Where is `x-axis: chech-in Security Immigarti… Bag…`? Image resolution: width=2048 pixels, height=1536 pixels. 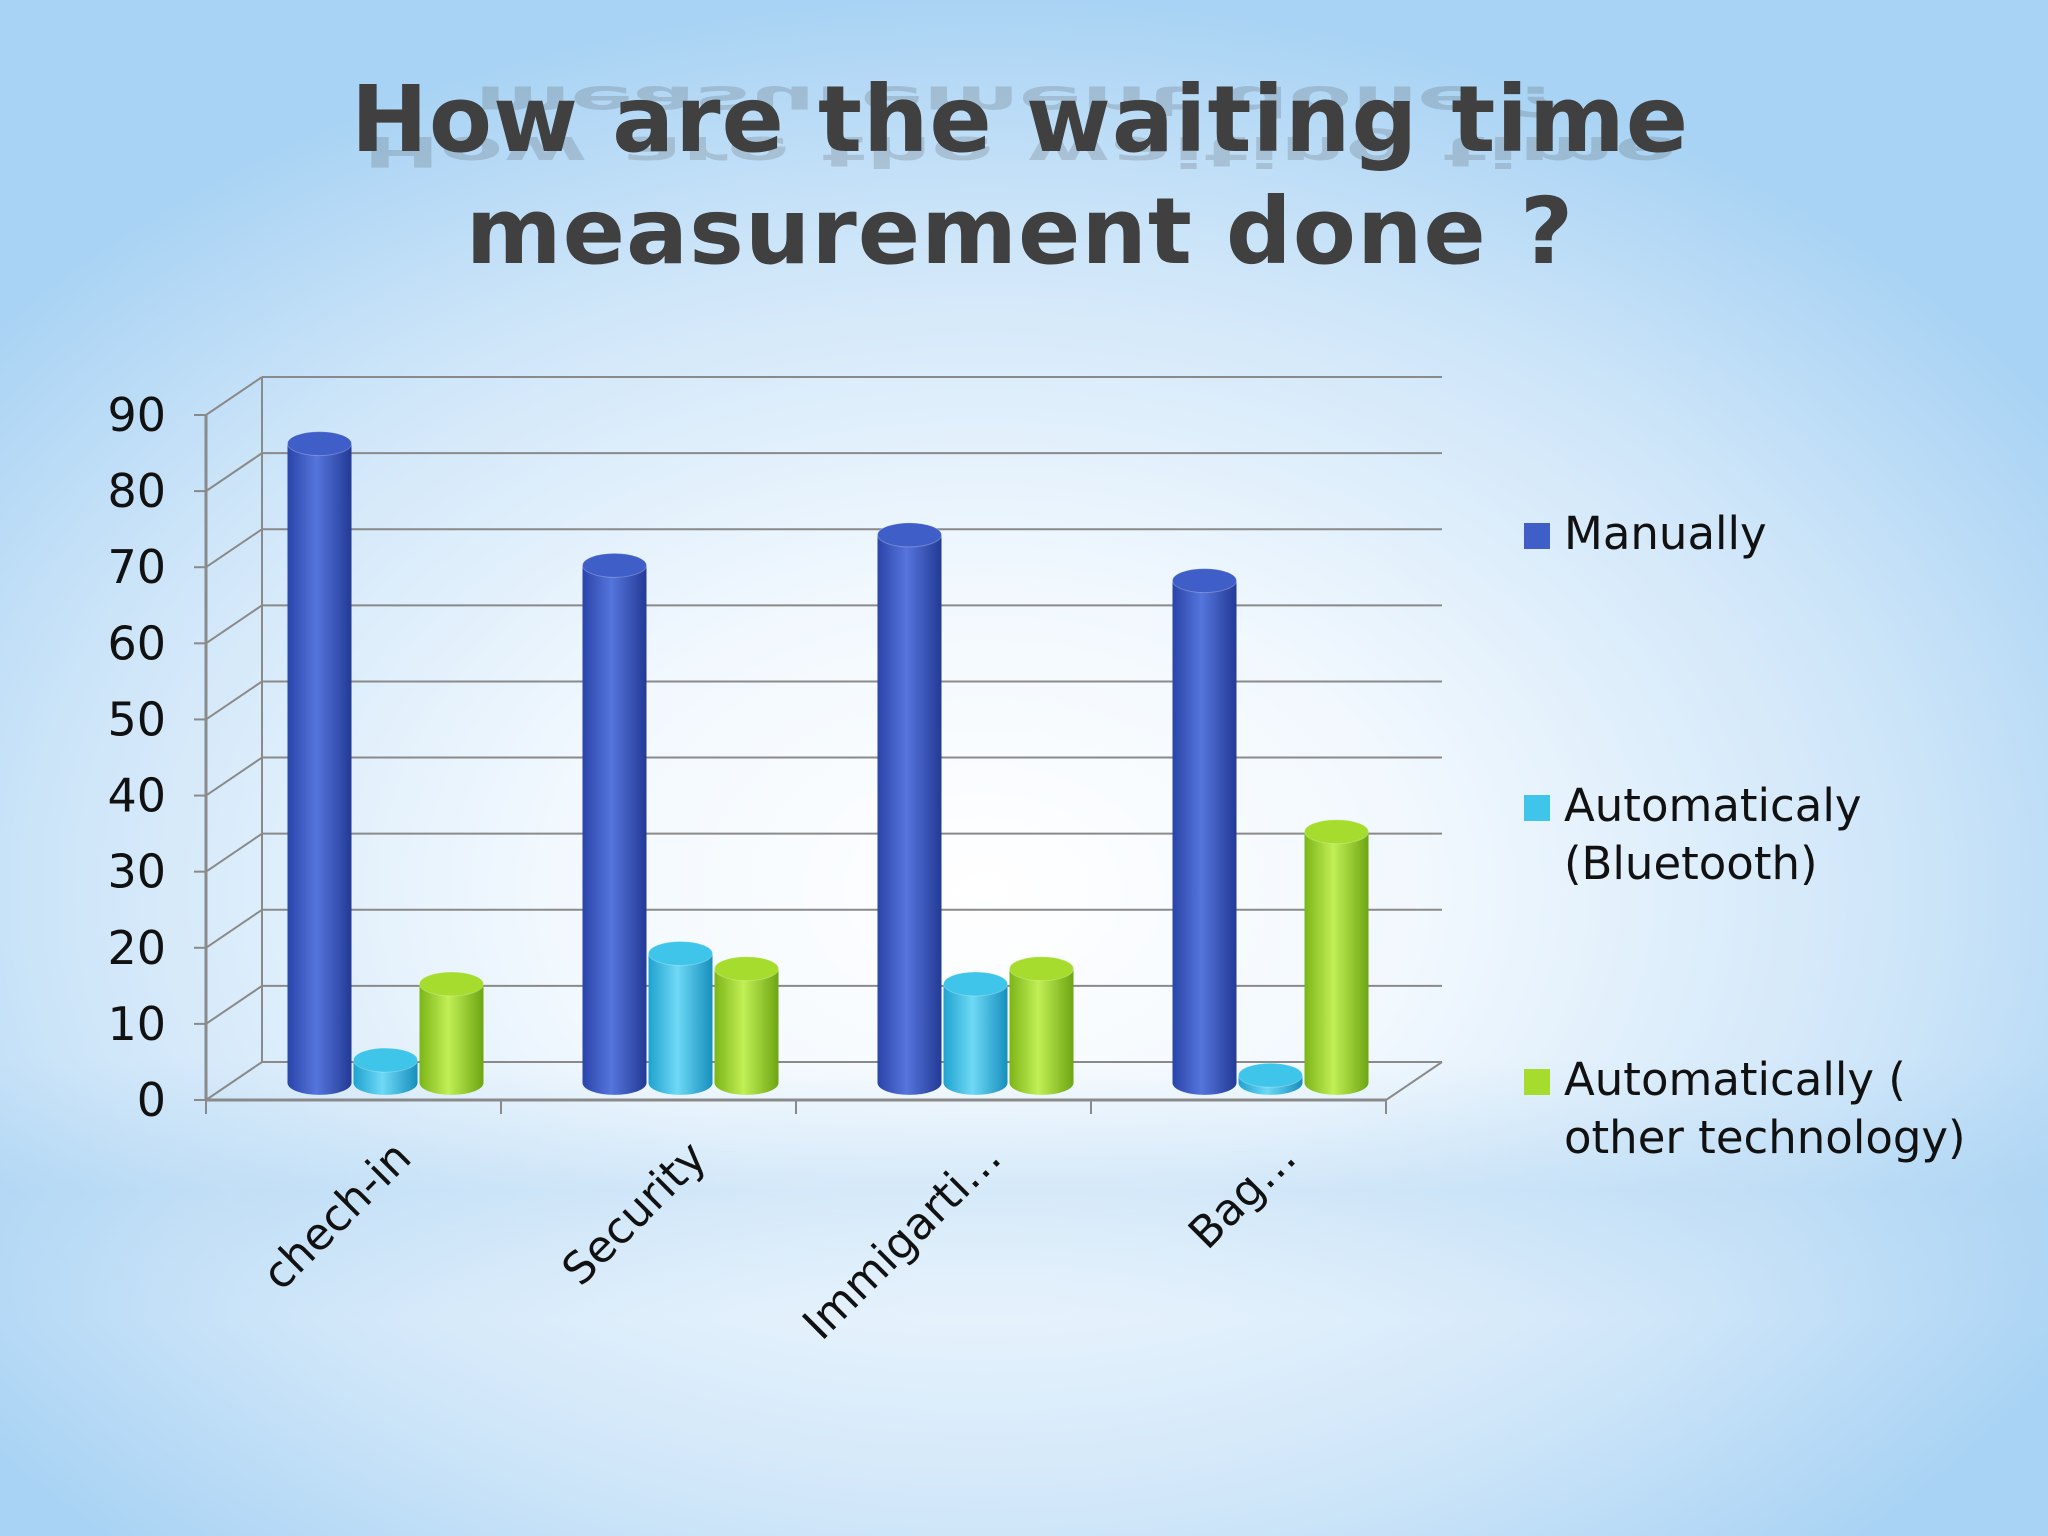
x-axis: chech-in Security Immigarti… Bag… is located at coordinates (796, 1225).